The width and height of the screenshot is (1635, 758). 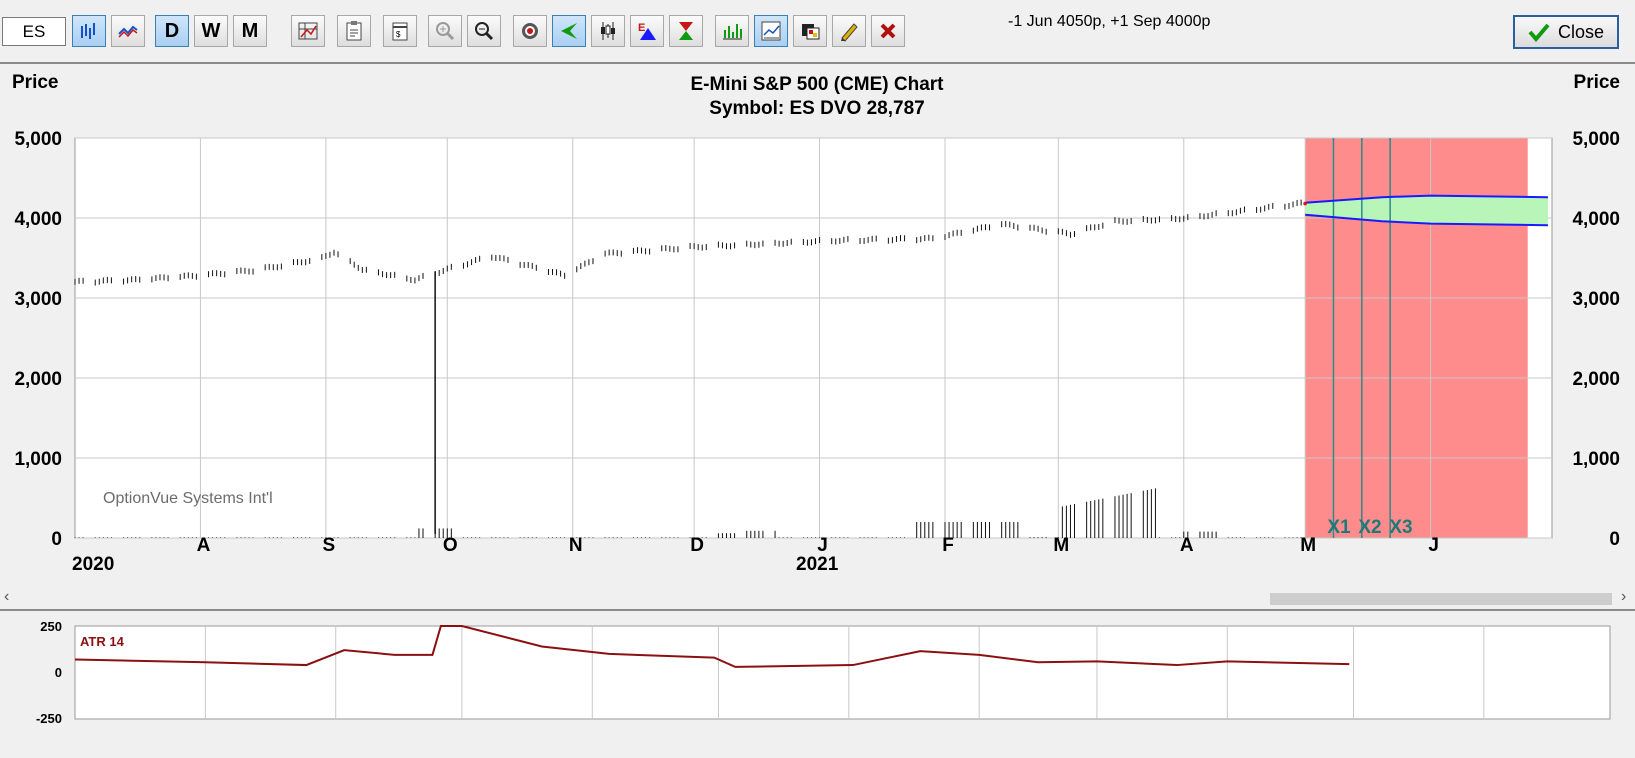 I want to click on palette-icon, so click(x=811, y=32).